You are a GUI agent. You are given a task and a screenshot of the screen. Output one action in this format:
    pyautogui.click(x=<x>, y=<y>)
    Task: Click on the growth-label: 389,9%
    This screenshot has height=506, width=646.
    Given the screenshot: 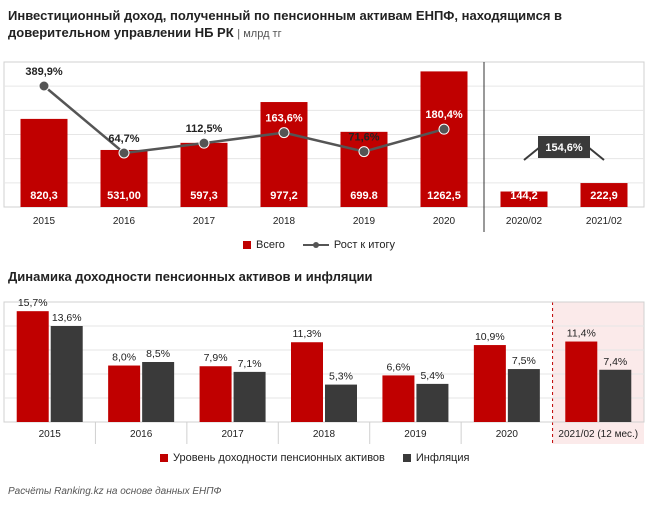 What is the action you would take?
    pyautogui.click(x=44, y=72)
    